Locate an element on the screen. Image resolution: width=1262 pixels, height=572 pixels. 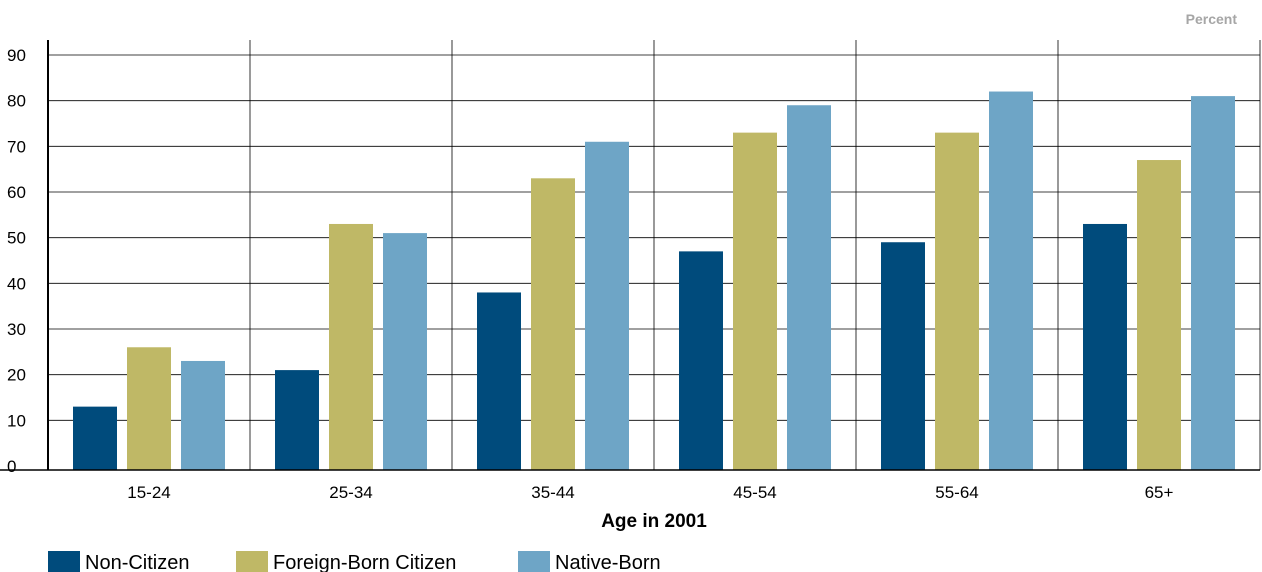
unit-label: Percent is located at coordinates (1212, 19).